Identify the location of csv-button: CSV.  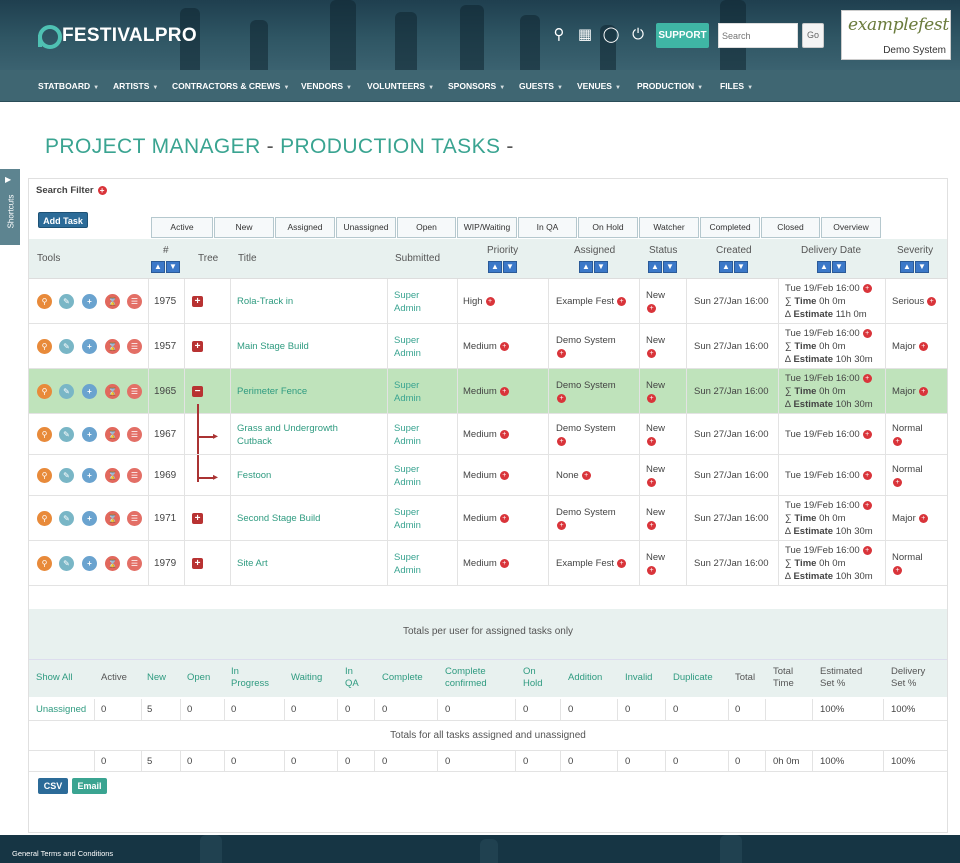
(53, 786).